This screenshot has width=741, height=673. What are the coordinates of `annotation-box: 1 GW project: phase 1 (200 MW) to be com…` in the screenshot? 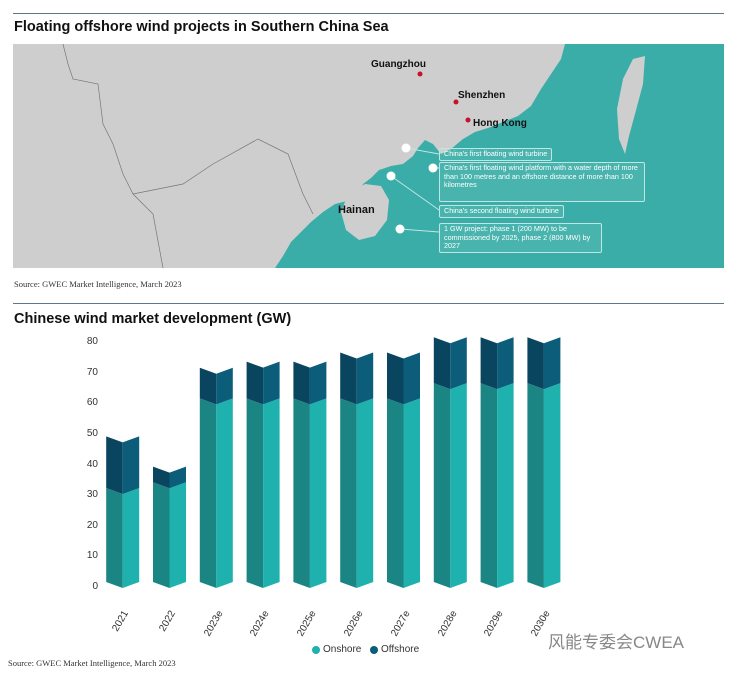 It's located at (520, 238).